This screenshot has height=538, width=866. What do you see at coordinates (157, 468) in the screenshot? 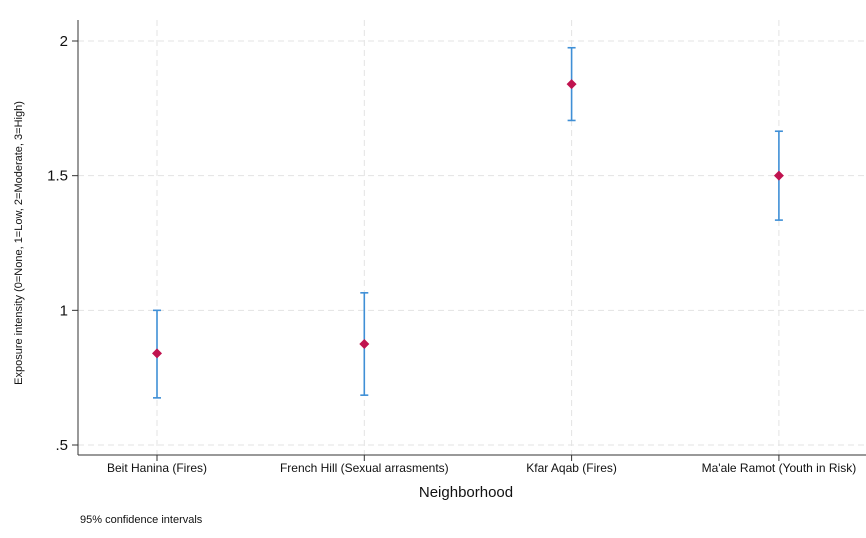
I see `x-tick-label: Beit Hanina (Fires)` at bounding box center [157, 468].